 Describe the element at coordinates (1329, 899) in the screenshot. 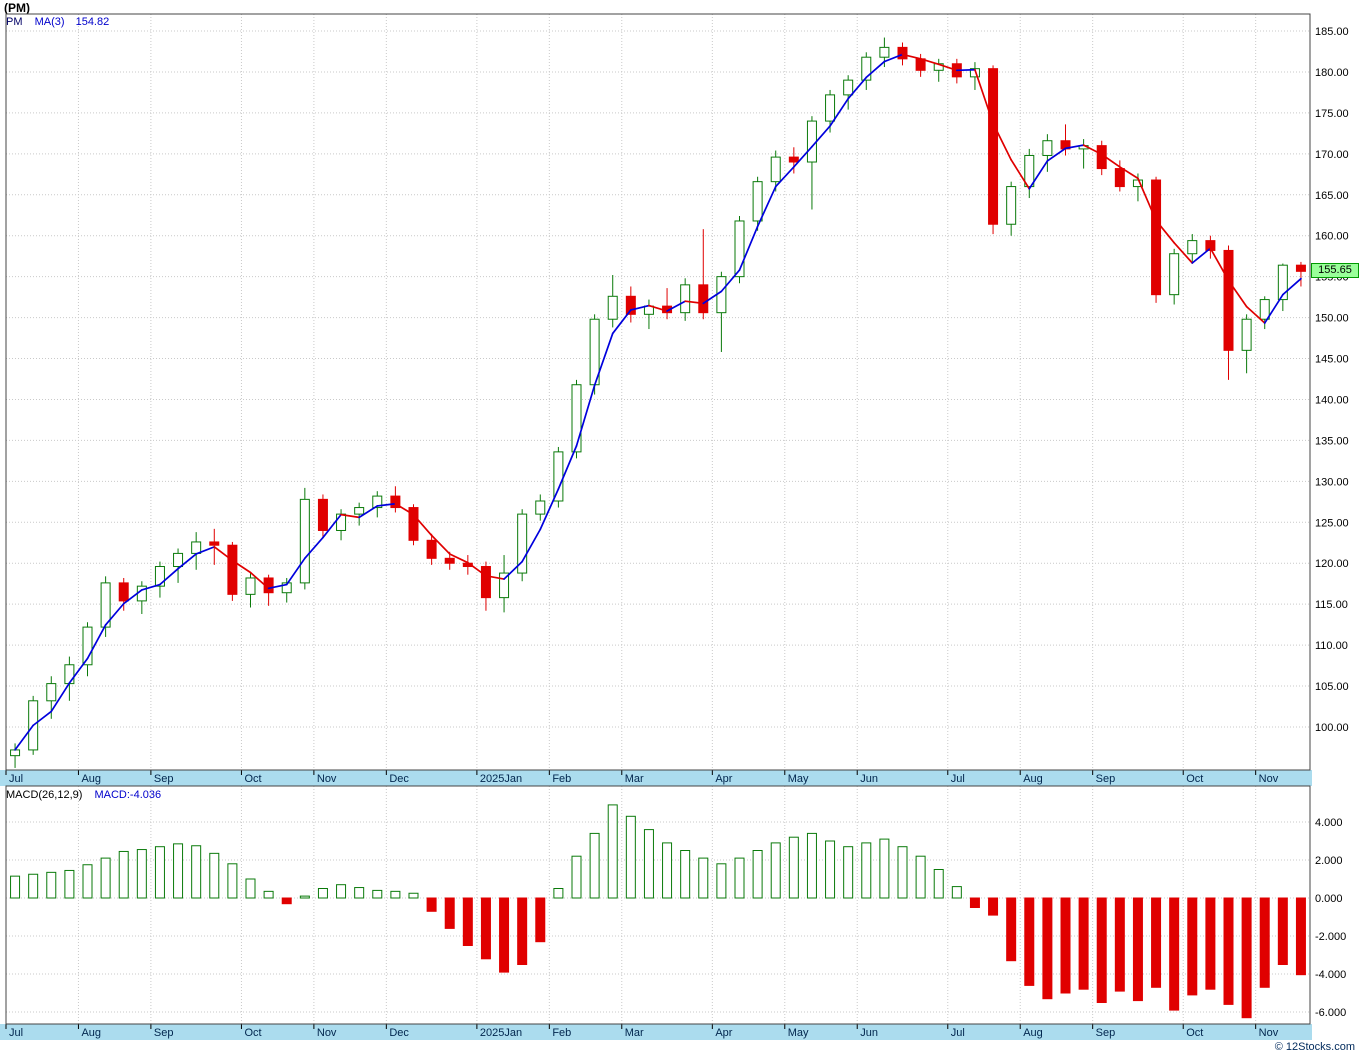

I see `macd-tick-label: 0.000` at that location.